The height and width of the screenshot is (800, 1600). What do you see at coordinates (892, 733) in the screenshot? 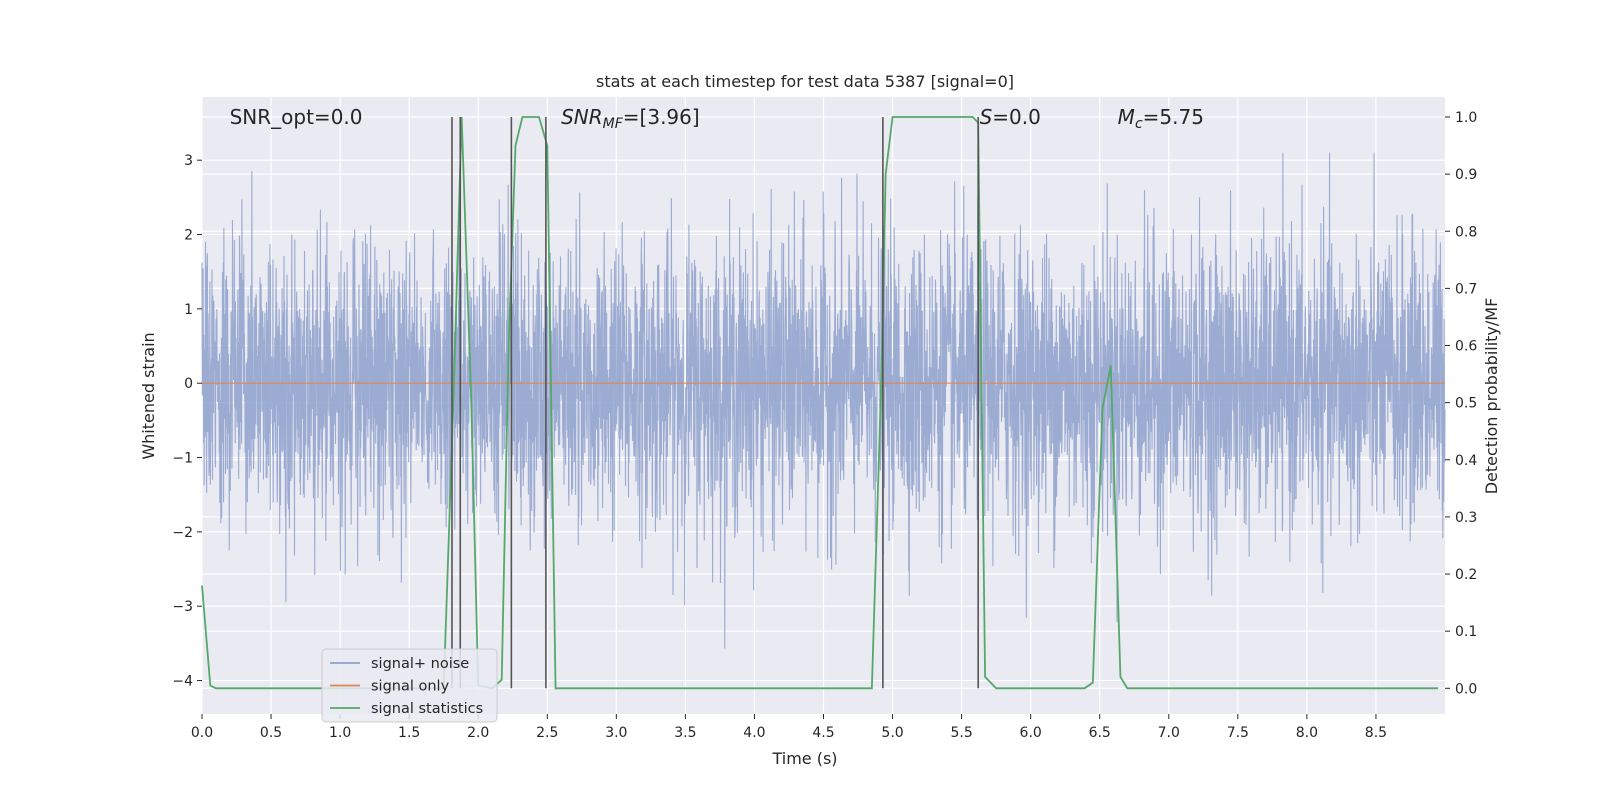
I see `x-tick-label: 5.0` at bounding box center [892, 733].